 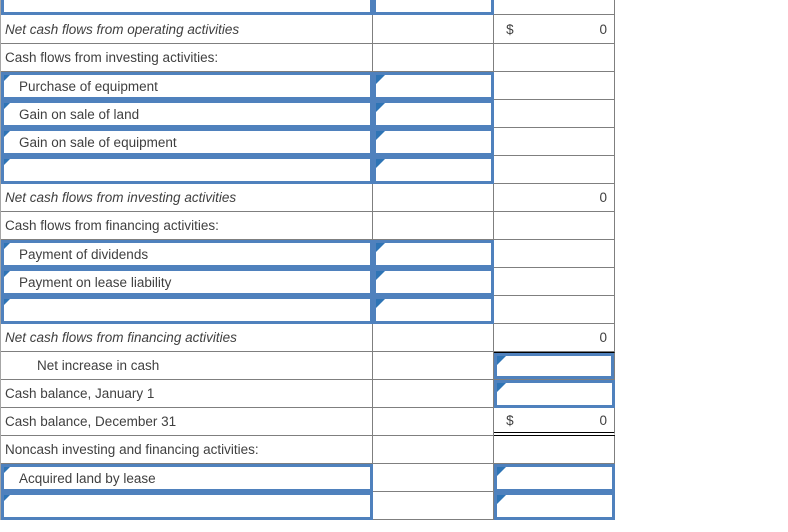 What do you see at coordinates (80, 393) in the screenshot?
I see `row-label-text: Cash balance, January 1` at bounding box center [80, 393].